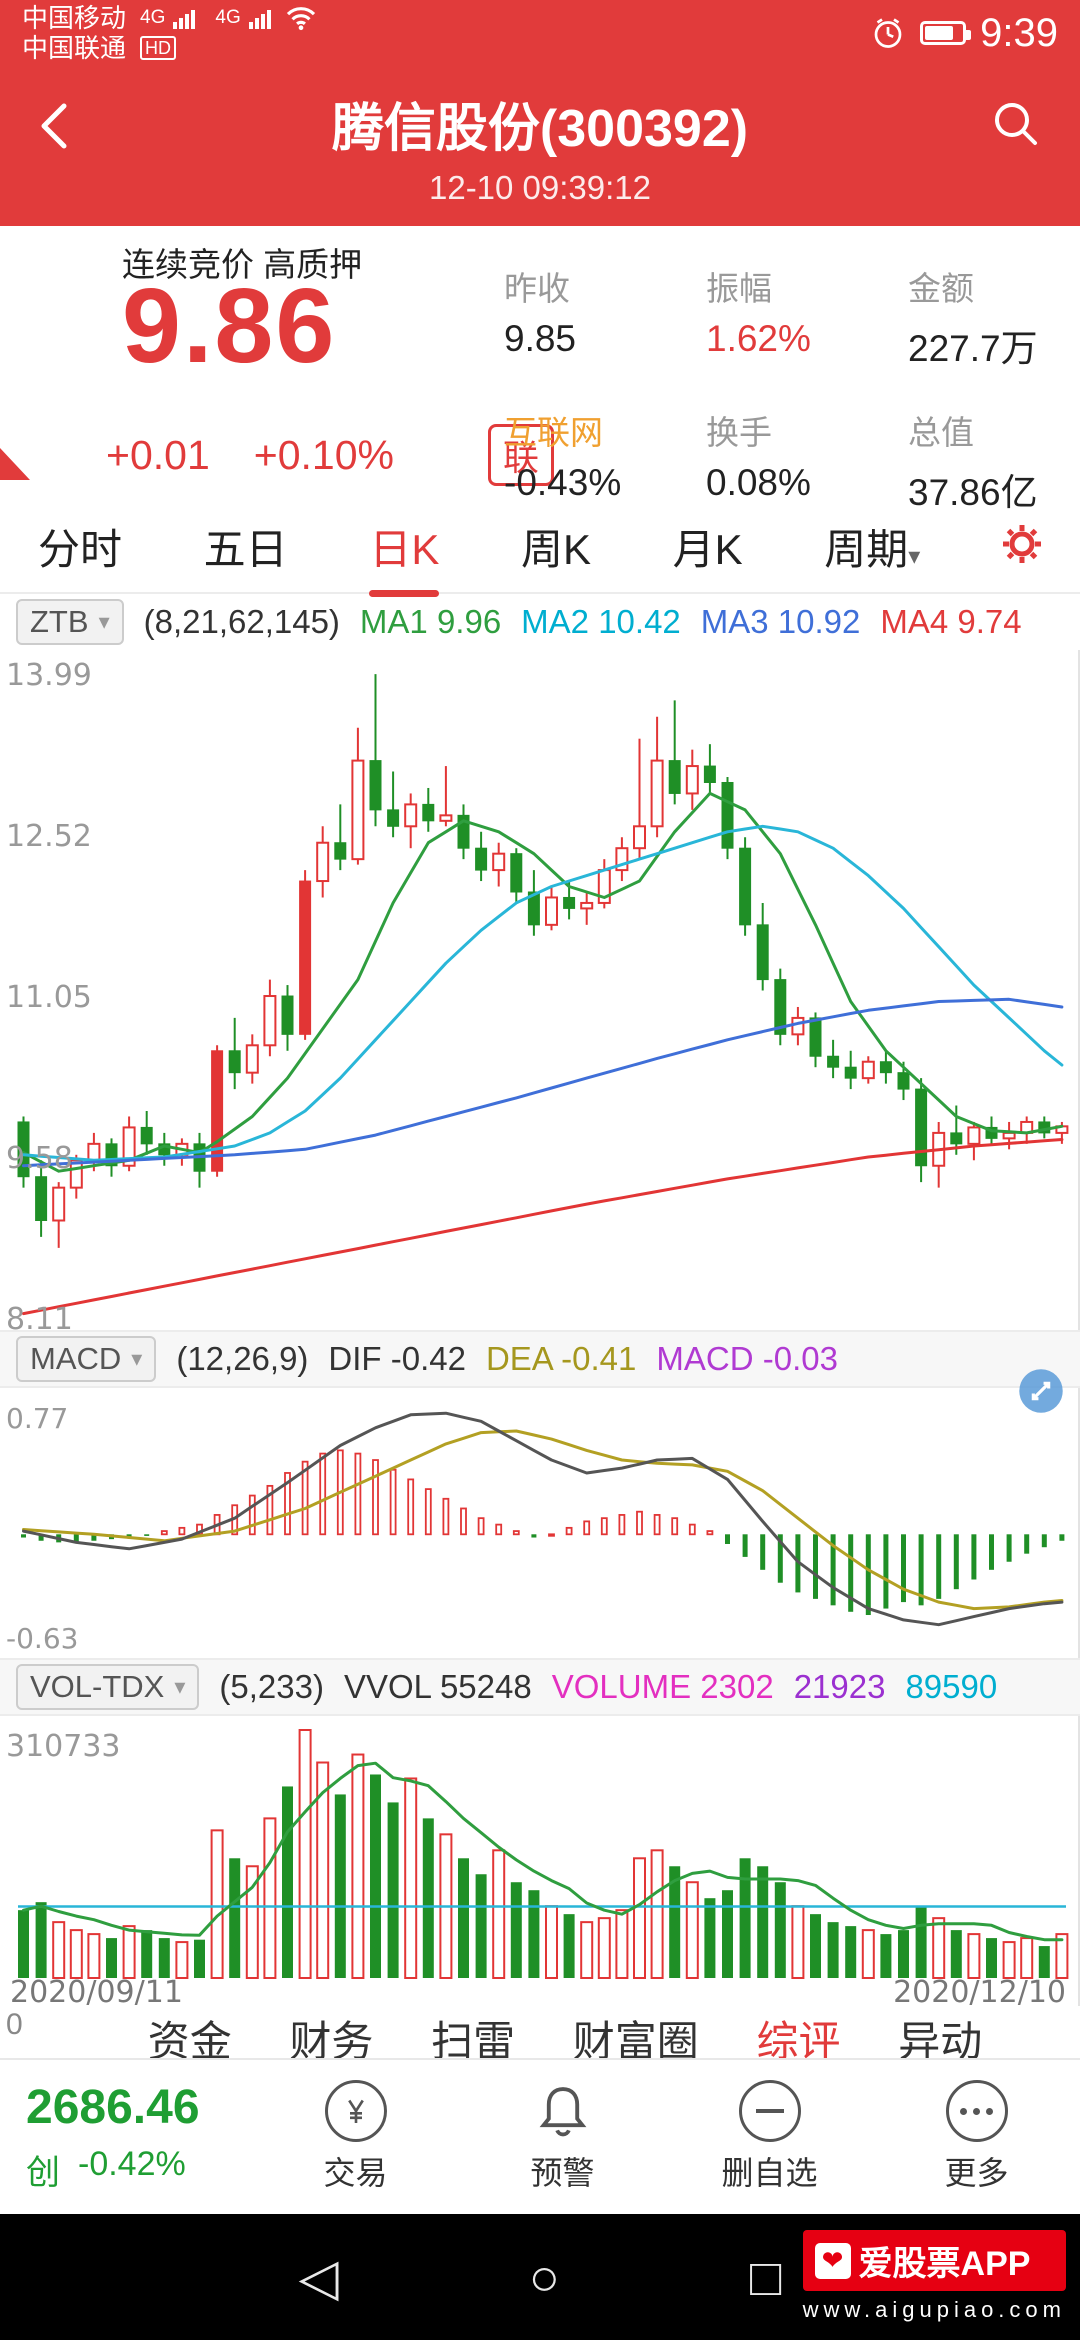  I want to click on tab-daily-k: 日K, so click(404, 546).